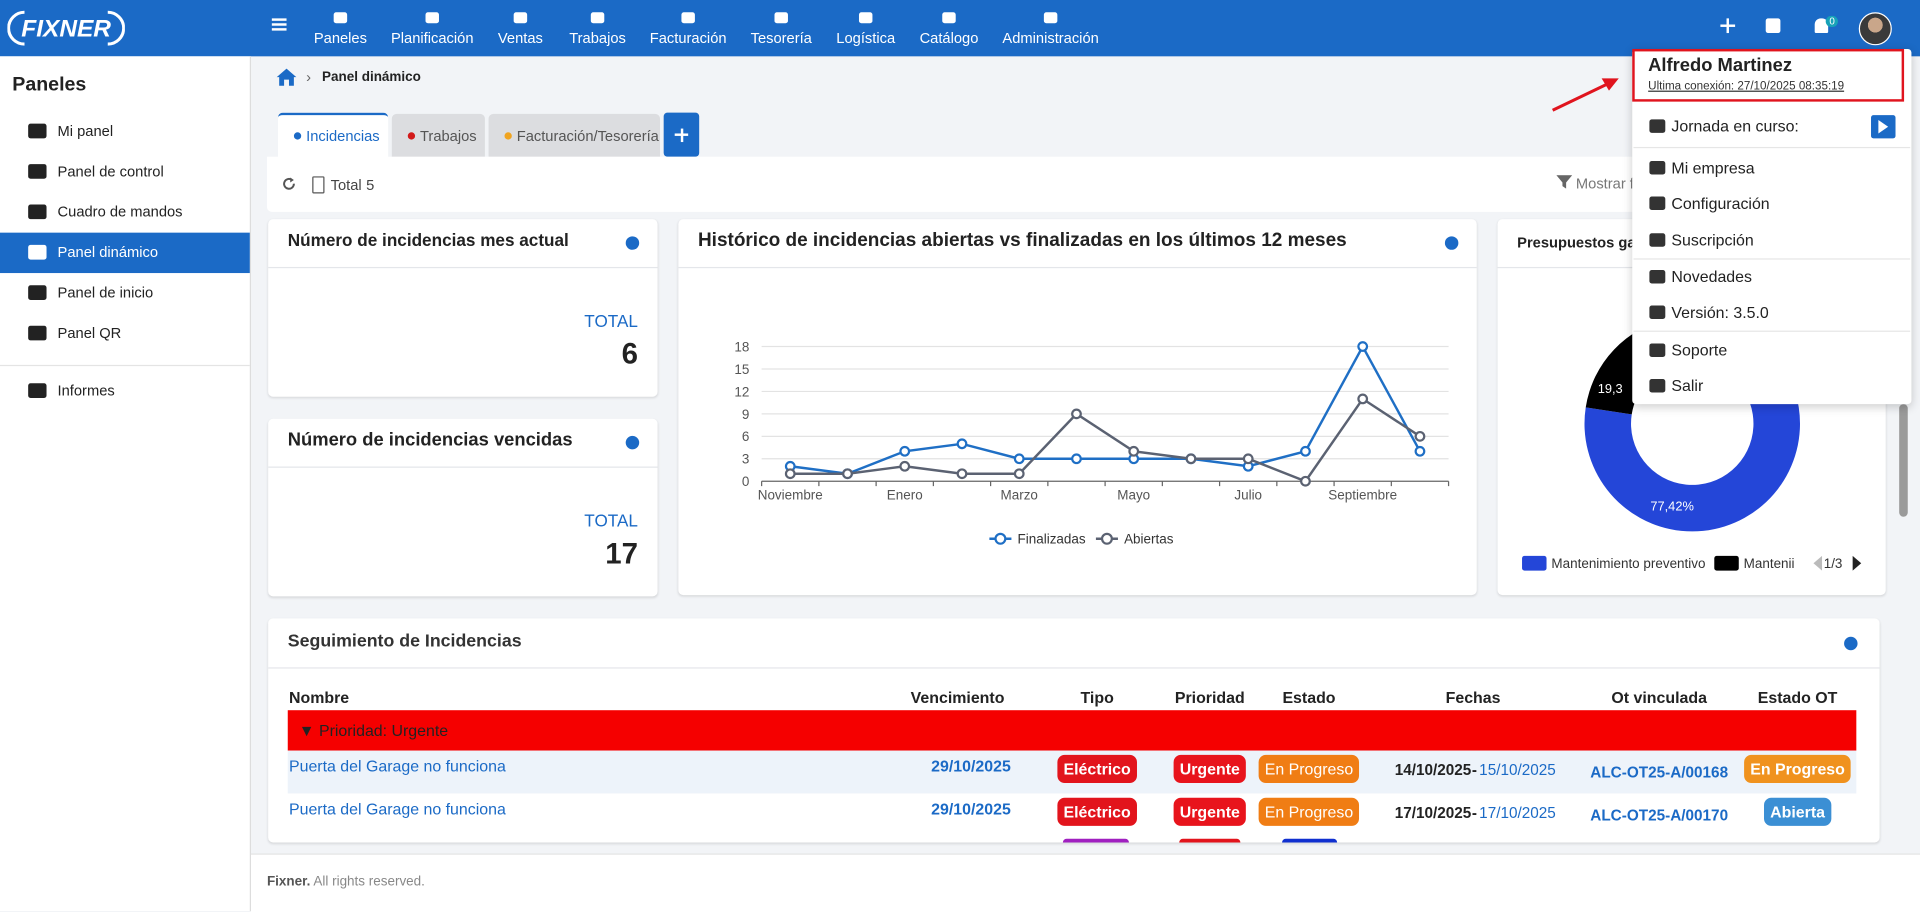 The image size is (1920, 912). I want to click on column-header: Ot vinculada, so click(1659, 697).